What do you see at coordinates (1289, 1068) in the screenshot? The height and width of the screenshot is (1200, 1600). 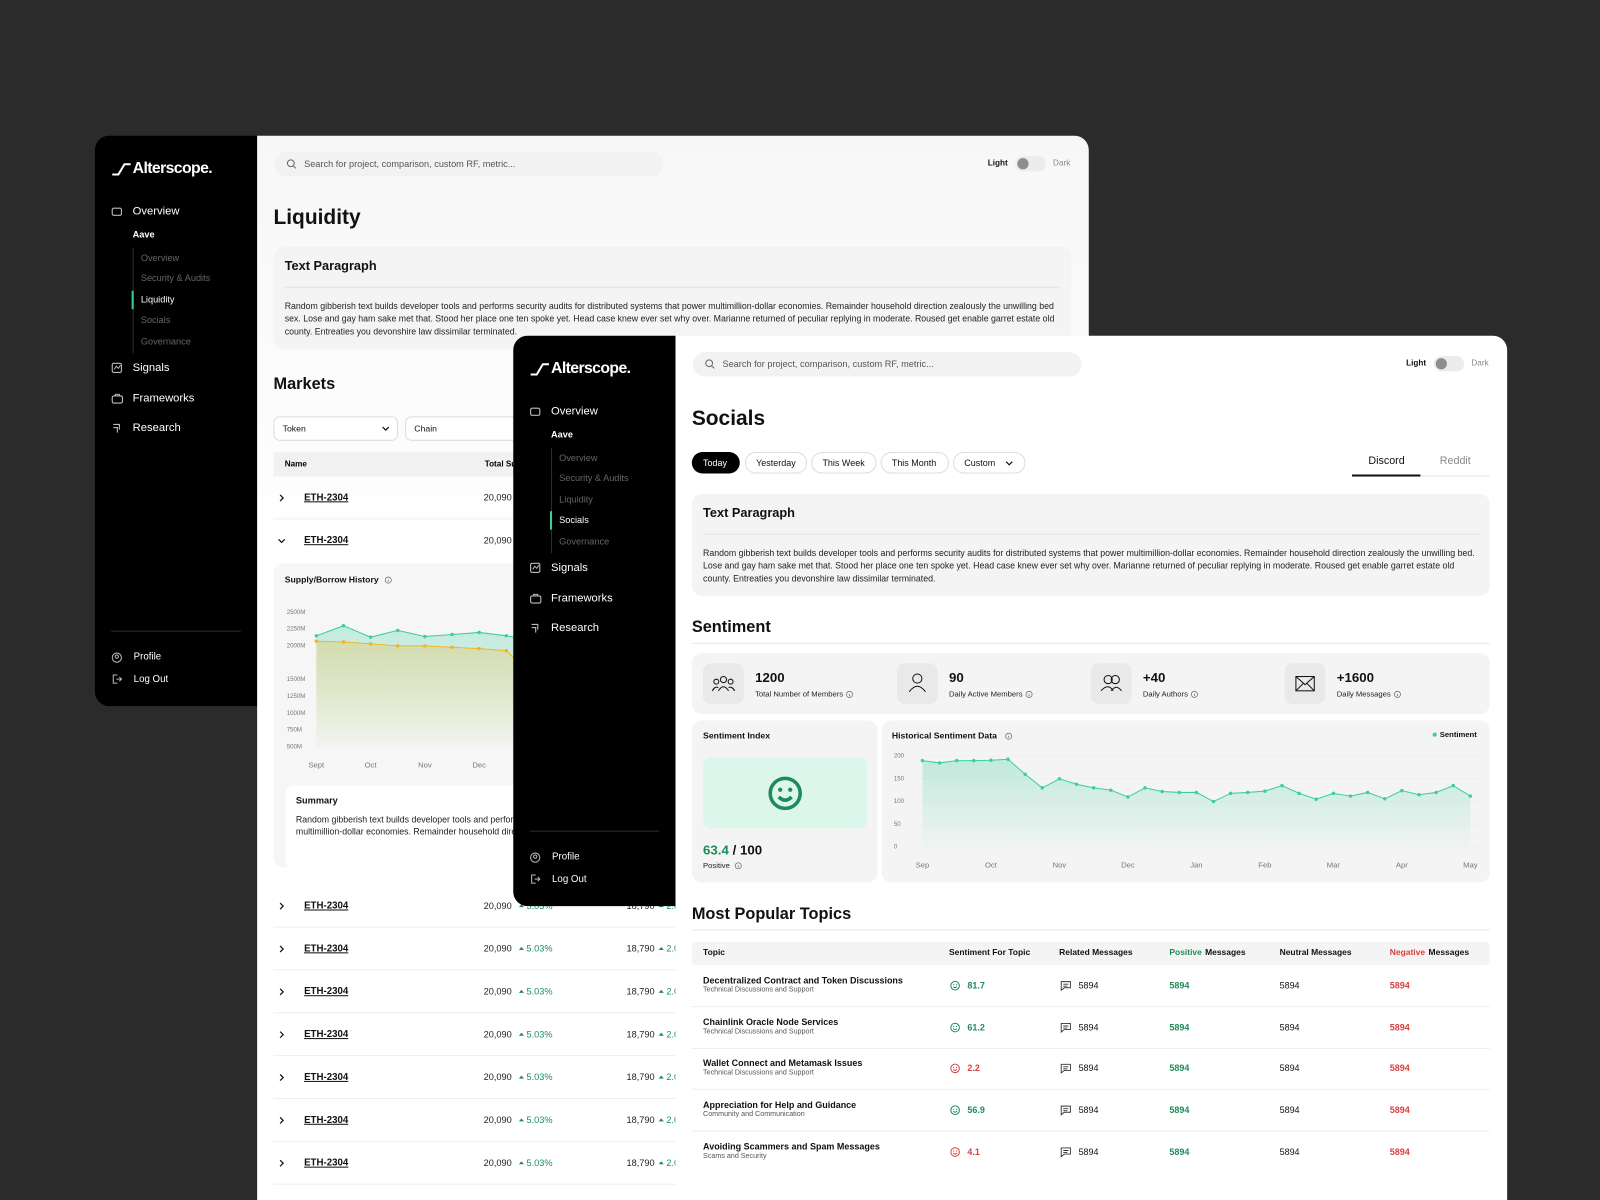 I see `neutral-count: 5894` at bounding box center [1289, 1068].